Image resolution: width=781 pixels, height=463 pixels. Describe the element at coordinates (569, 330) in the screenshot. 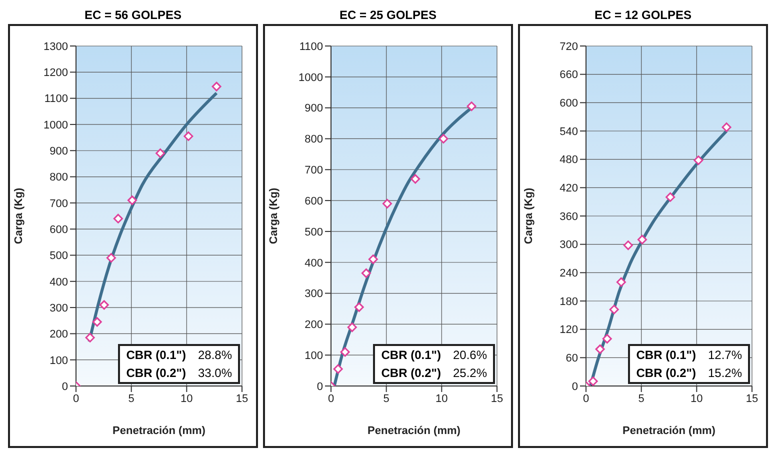

I see `y-tick-label: 120` at that location.